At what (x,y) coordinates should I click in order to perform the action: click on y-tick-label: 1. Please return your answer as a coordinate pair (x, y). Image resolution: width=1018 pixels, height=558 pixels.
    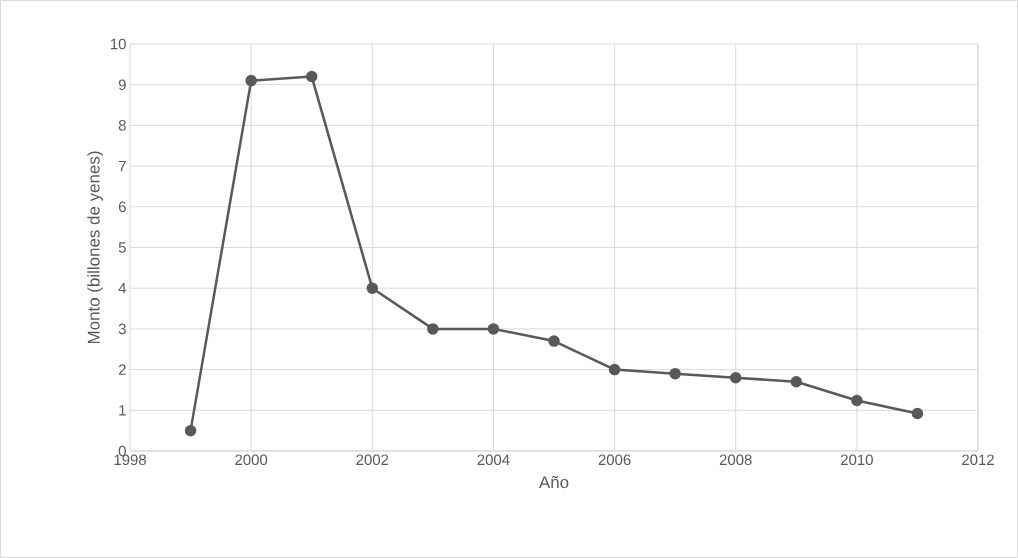
    Looking at the image, I should click on (122, 410).